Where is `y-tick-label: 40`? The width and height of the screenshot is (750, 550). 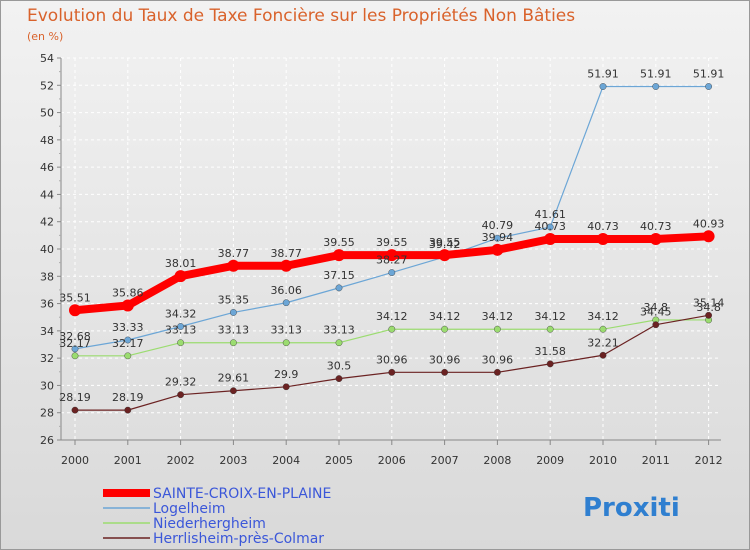
y-tick-label: 40 is located at coordinates (47, 249).